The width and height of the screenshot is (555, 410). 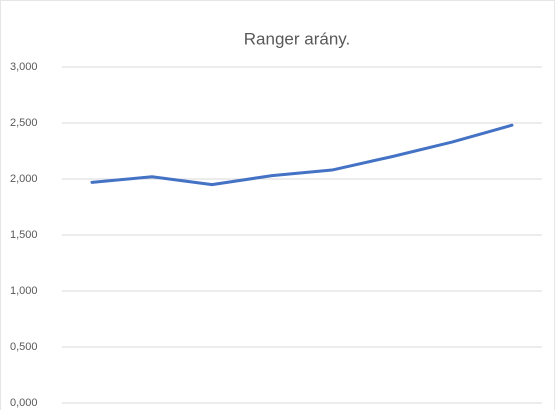 I want to click on data-line, so click(x=302, y=155).